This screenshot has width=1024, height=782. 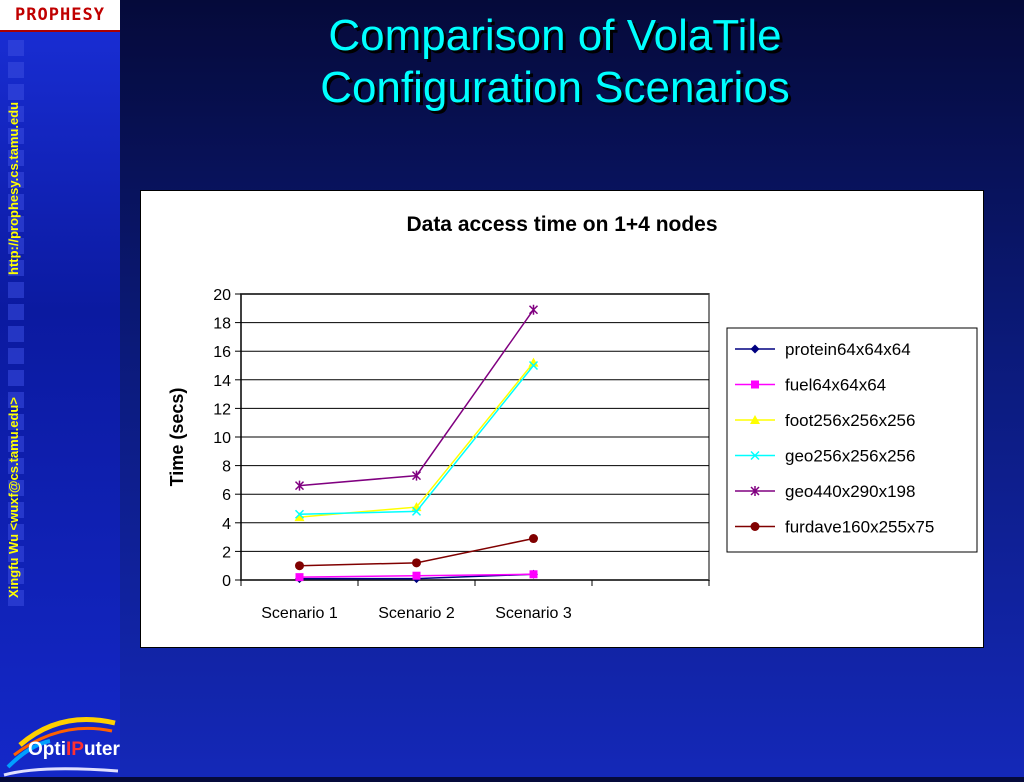 I want to click on legend-label: protein64x64x64, so click(x=848, y=349).